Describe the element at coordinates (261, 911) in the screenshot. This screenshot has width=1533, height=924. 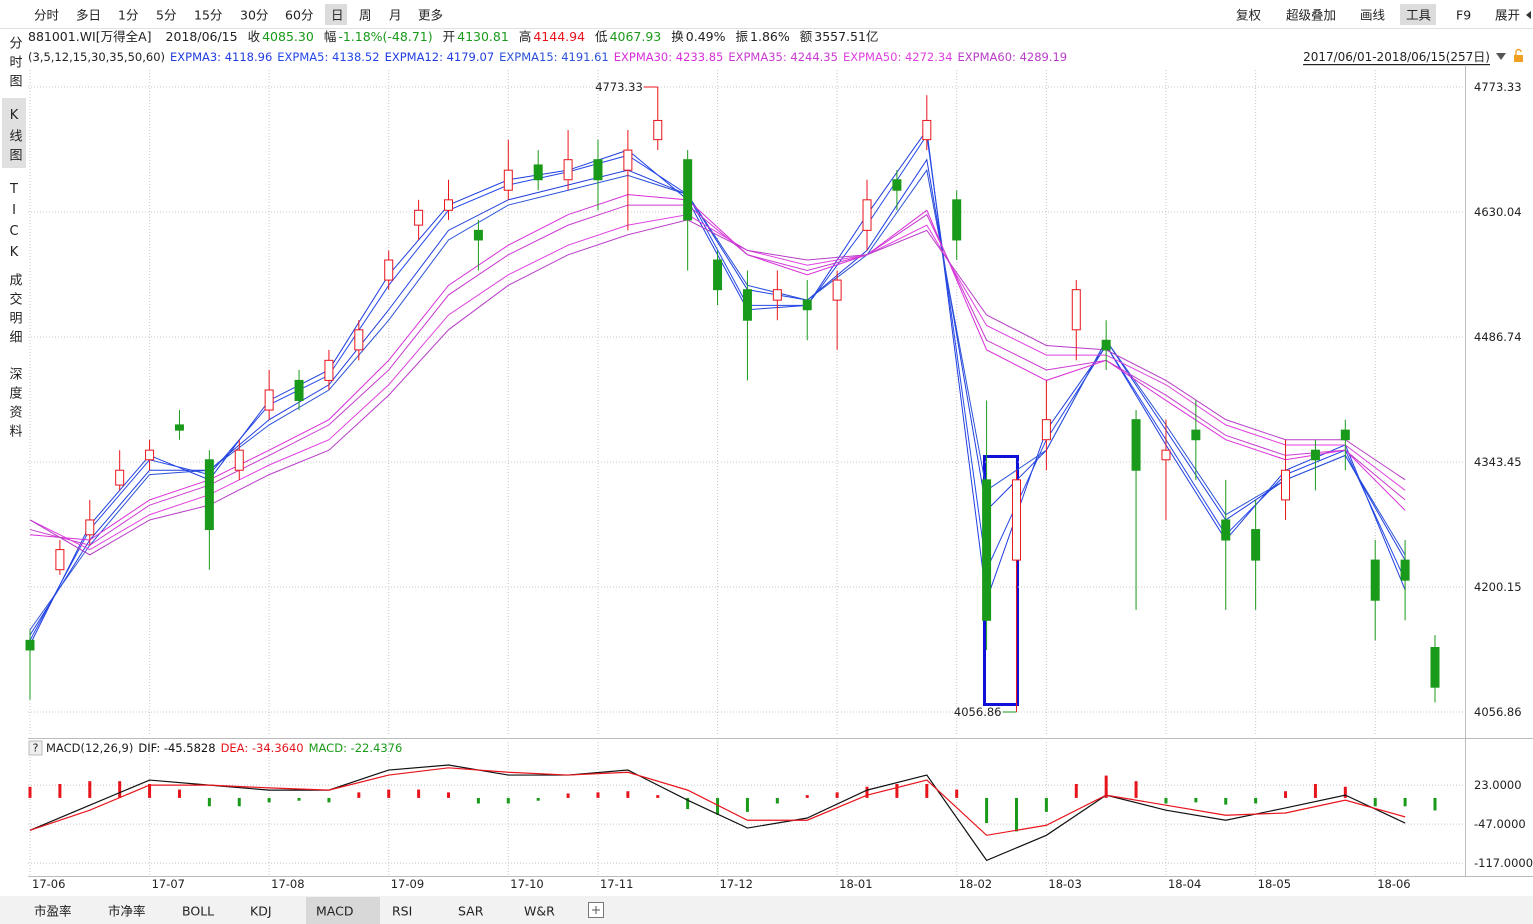
I see `indicator-tab: KDJ` at that location.